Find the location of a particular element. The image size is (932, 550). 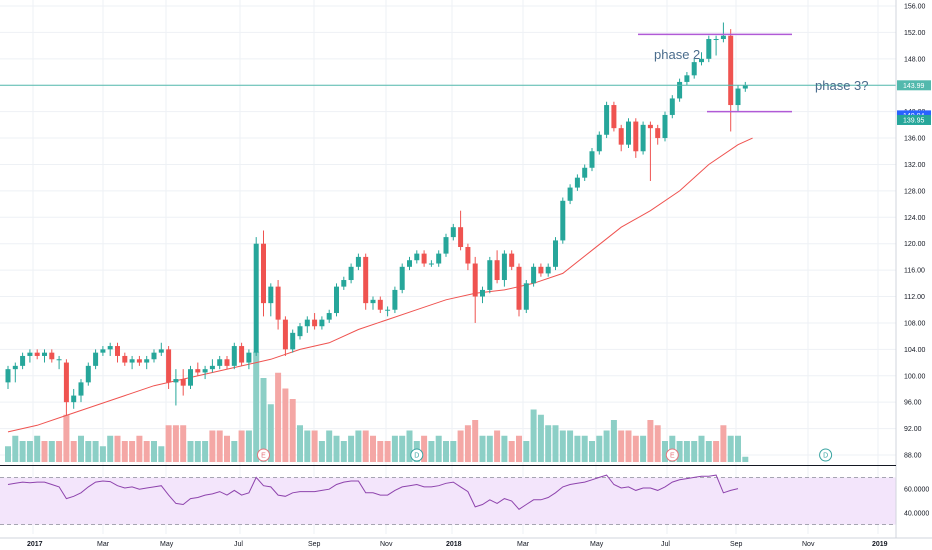

time-tick-label: 2018 is located at coordinates (454, 544).